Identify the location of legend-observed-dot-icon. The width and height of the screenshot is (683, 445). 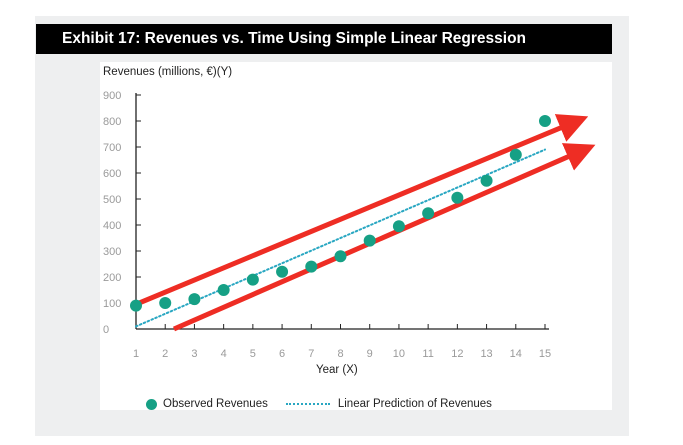
(151, 404).